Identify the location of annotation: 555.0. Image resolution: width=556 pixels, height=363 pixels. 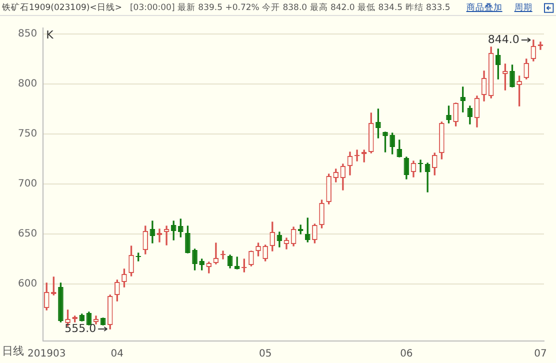
(80, 328).